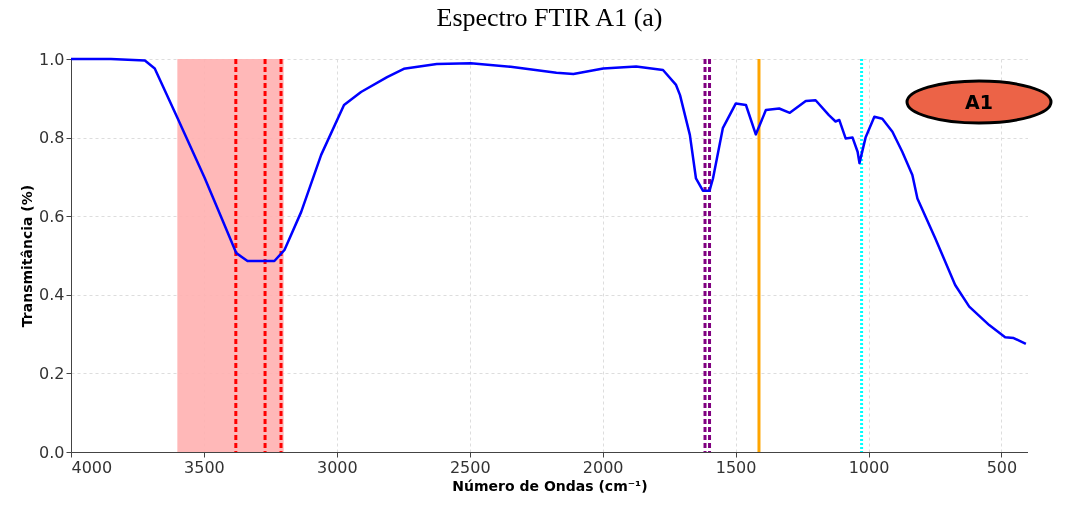 The width and height of the screenshot is (1074, 509). Describe the element at coordinates (52, 59) in the screenshot. I see `y-tick-label: 1.0` at that location.